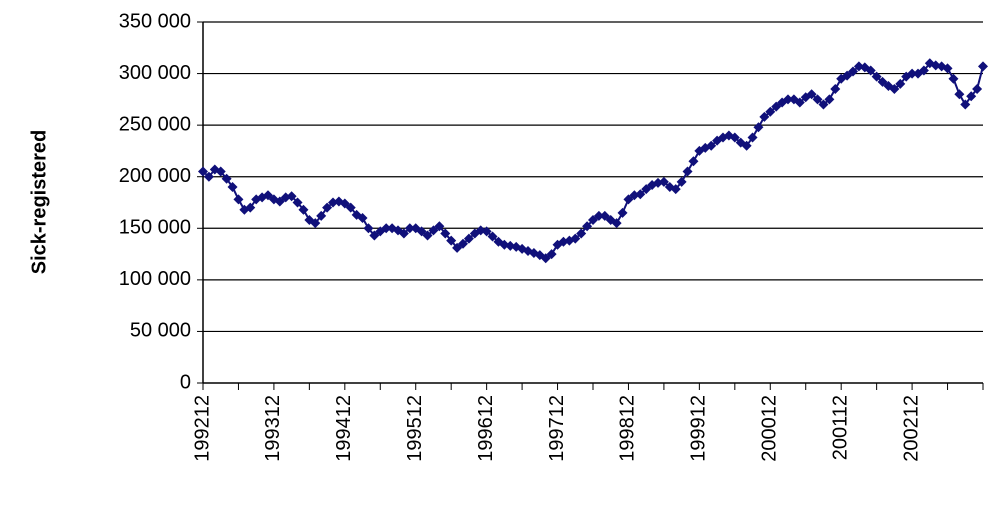 The height and width of the screenshot is (521, 1000). Describe the element at coordinates (628, 428) in the screenshot. I see `x-tick-label: 199812` at that location.